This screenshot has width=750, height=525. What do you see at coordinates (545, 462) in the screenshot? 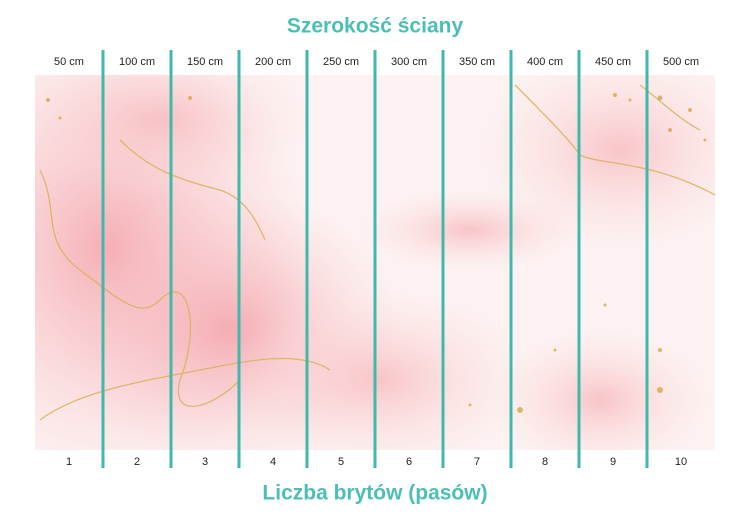
I see `strip-number: 8` at bounding box center [545, 462].